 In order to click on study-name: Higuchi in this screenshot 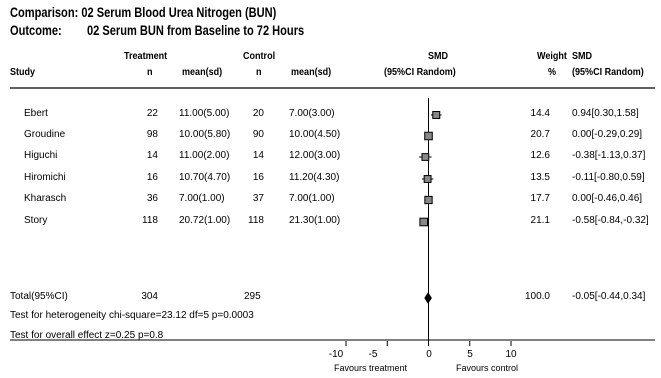, I will do `click(41, 155)`.